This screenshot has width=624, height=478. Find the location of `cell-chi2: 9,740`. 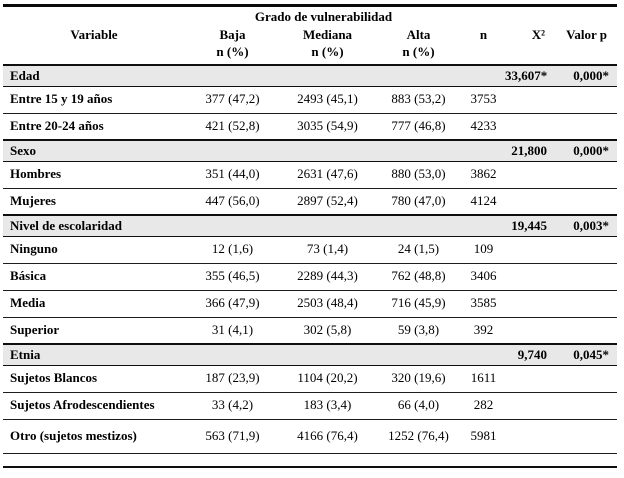

cell-chi2: 9,740 is located at coordinates (530, 354).